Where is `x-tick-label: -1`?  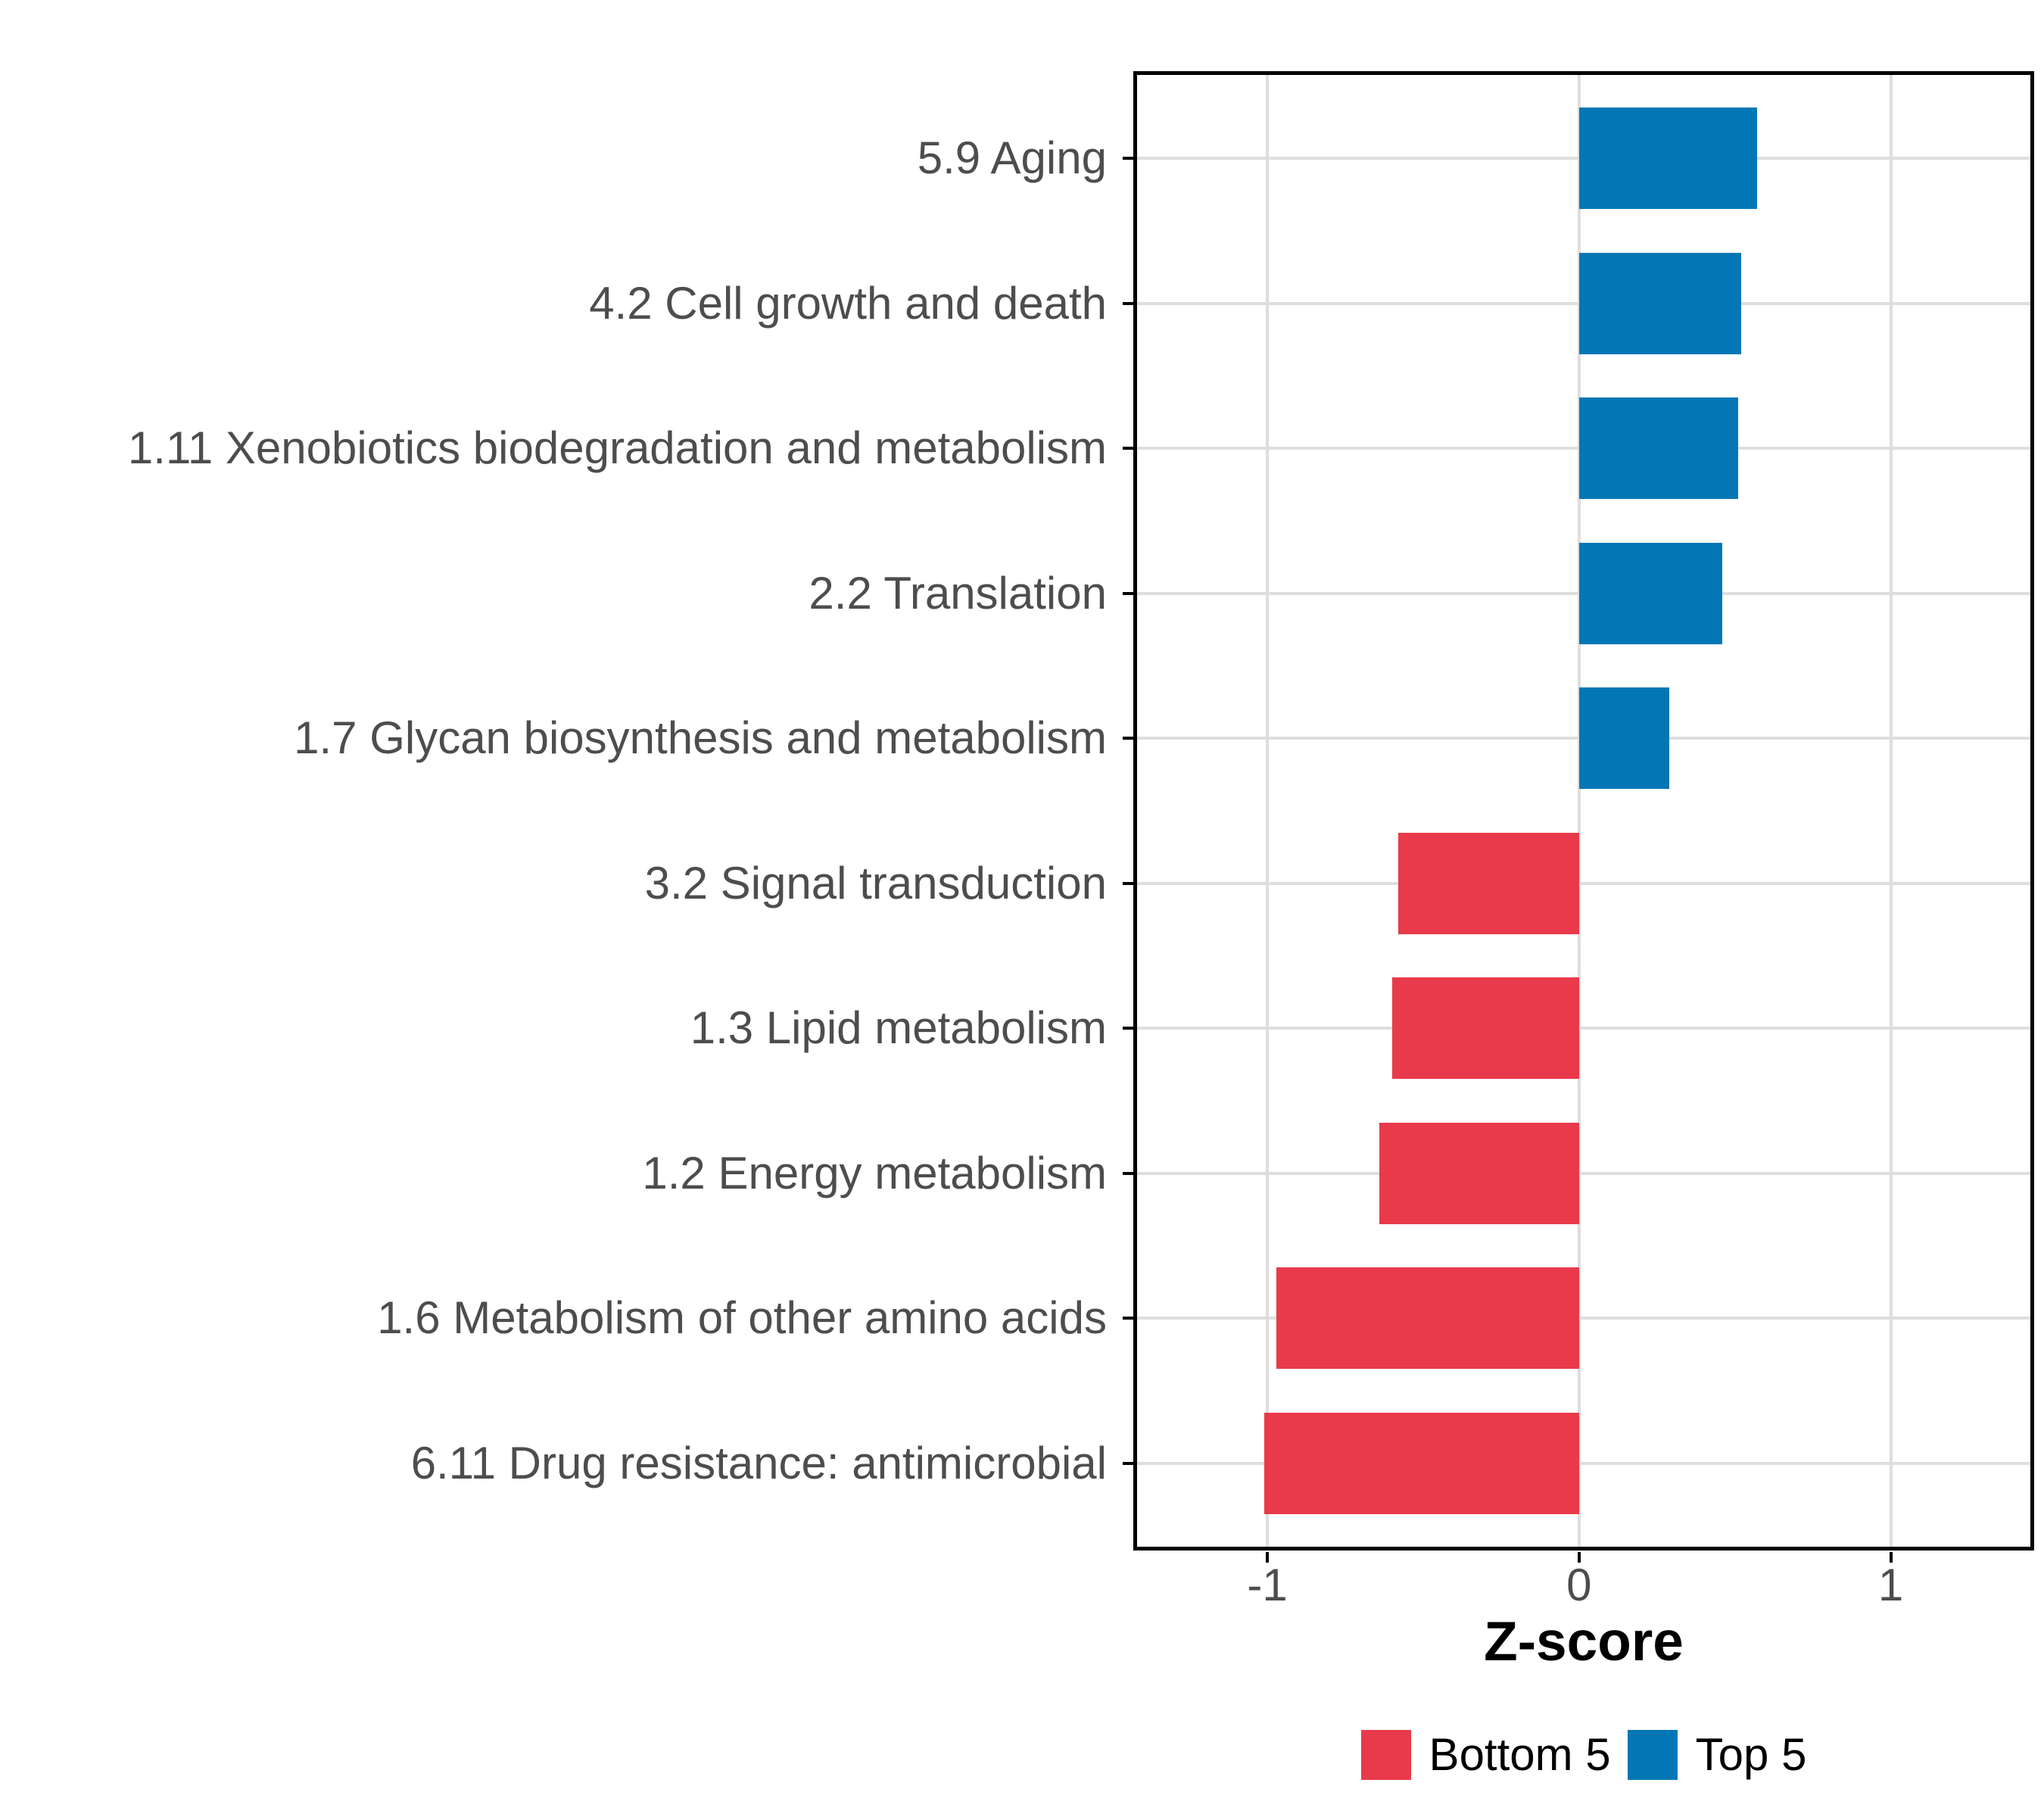 x-tick-label: -1 is located at coordinates (1267, 1585).